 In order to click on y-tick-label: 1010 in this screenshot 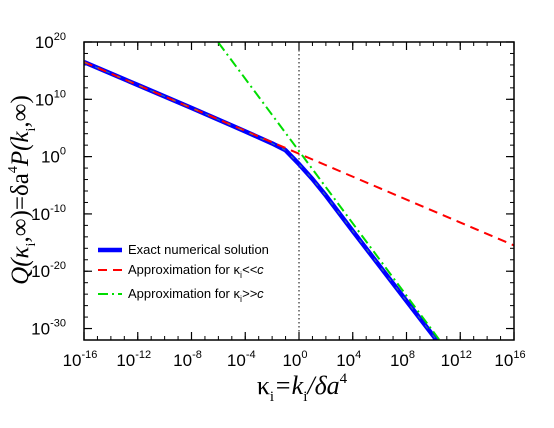, I will do `click(50, 98)`.